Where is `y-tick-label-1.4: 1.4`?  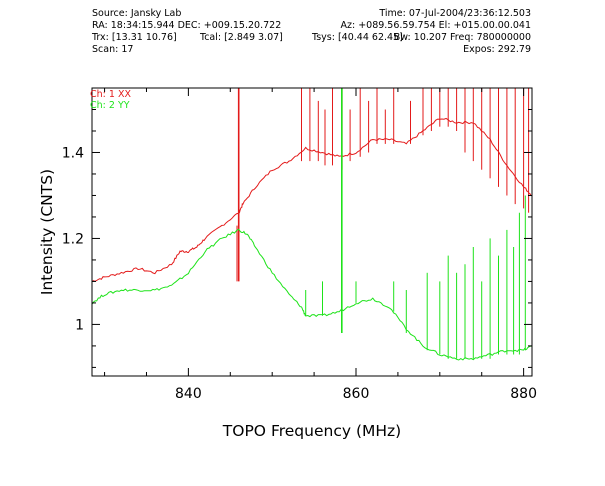
y-tick-label-1.4: 1.4 is located at coordinates (73, 153).